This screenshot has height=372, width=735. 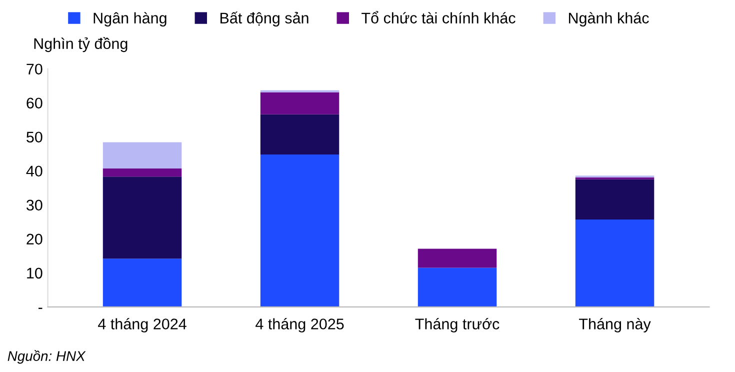 I want to click on y-tick-label: 40, so click(x=34, y=171).